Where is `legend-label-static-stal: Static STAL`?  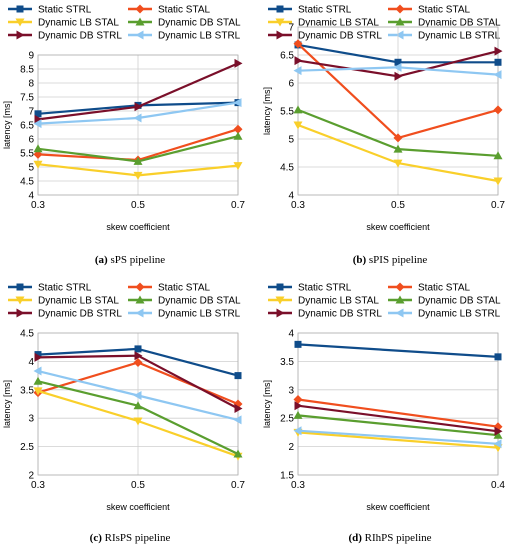 legend-label-static-stal: Static STAL is located at coordinates (184, 10).